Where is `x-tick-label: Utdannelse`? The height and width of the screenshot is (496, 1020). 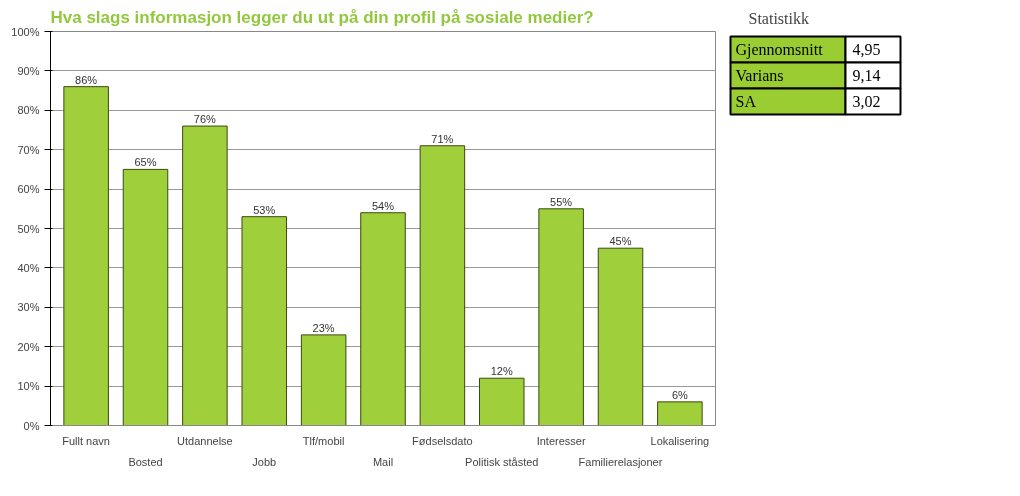 x-tick-label: Utdannelse is located at coordinates (205, 440).